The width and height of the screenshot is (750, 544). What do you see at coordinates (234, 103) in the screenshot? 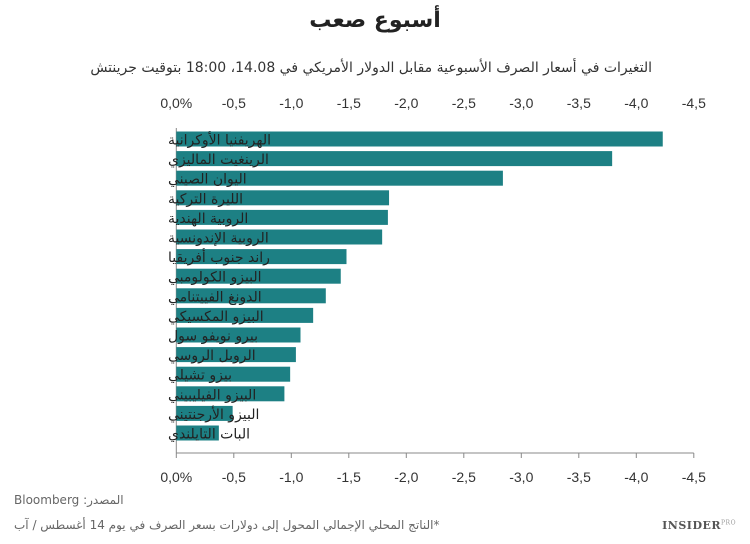
I see `x-tick-label-top: -0,5` at bounding box center [234, 103].